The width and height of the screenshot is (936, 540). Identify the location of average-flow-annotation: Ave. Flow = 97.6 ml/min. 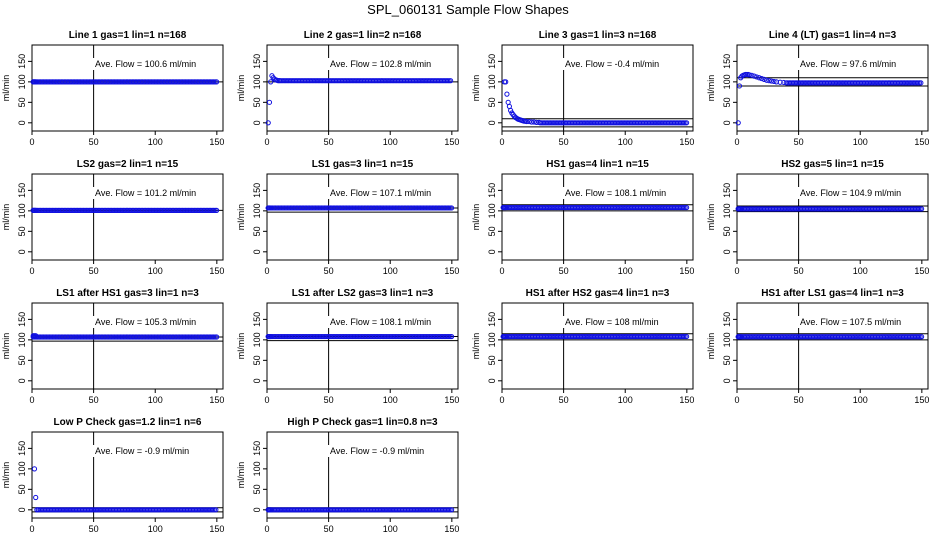
(848, 64).